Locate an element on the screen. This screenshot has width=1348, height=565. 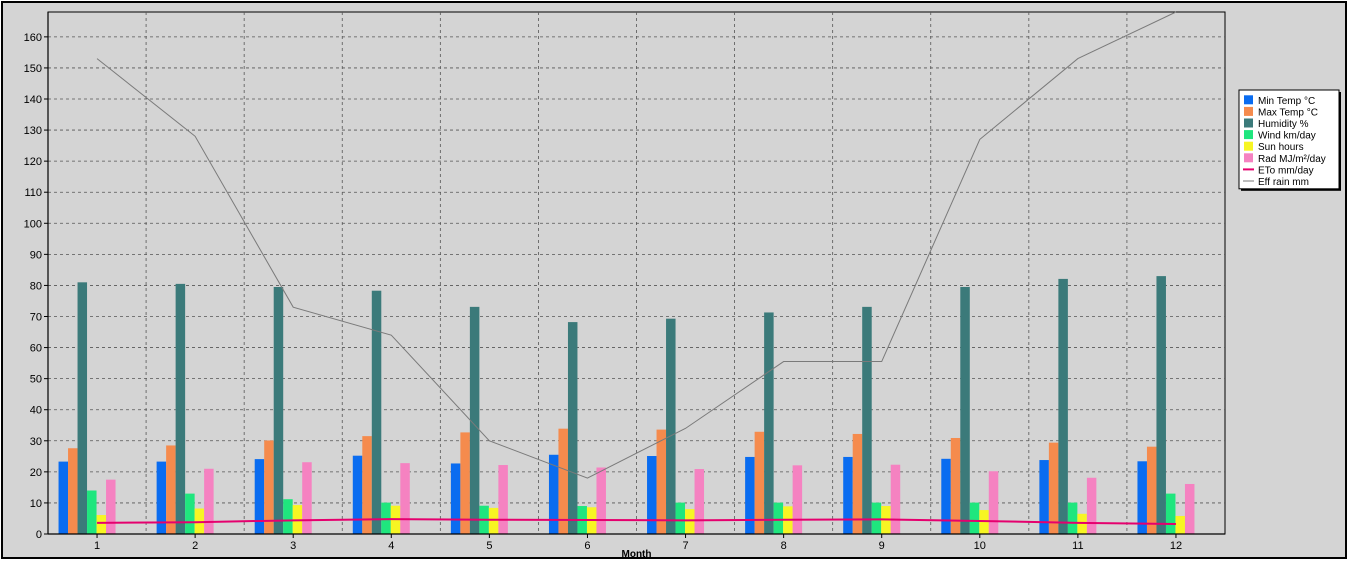
x-tick-label: 1 is located at coordinates (97, 546).